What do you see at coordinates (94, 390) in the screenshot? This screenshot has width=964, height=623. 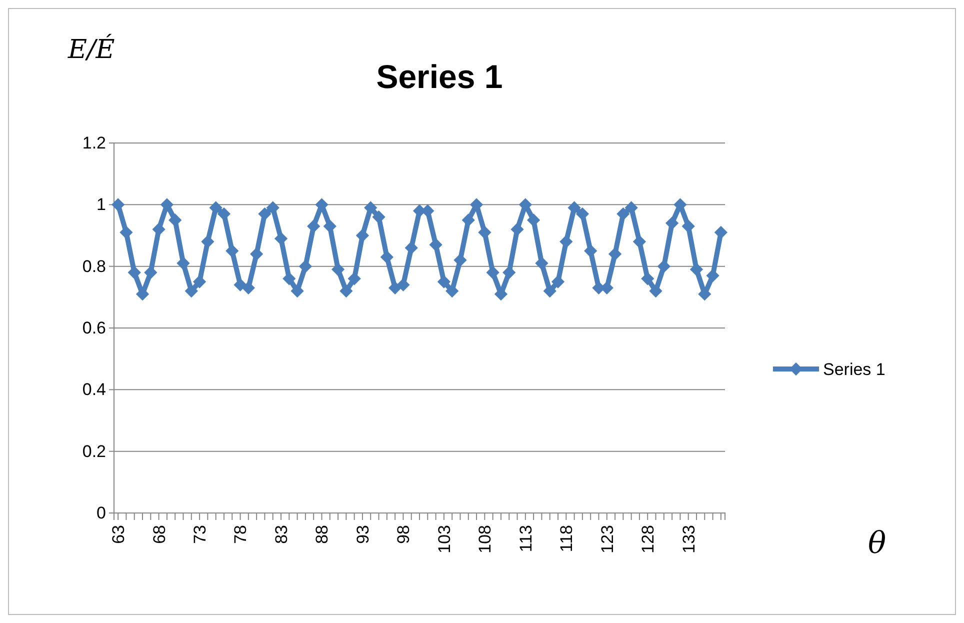 I see `y-tick-label: 0.4` at bounding box center [94, 390].